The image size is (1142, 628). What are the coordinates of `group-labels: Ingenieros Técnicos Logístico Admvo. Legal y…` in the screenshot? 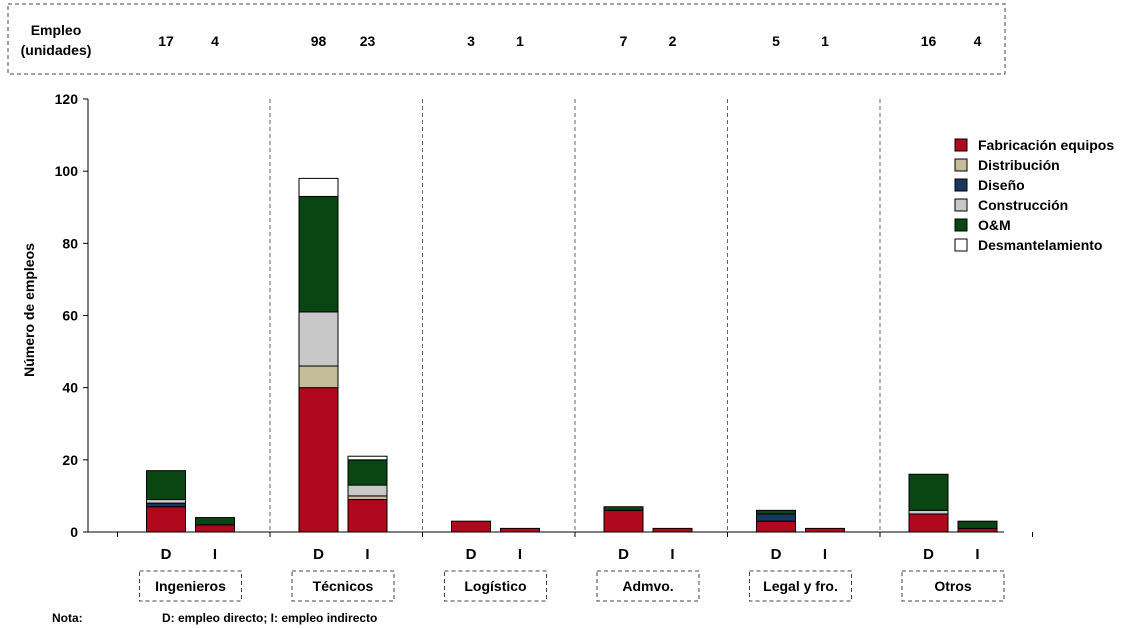 It's located at (572, 586).